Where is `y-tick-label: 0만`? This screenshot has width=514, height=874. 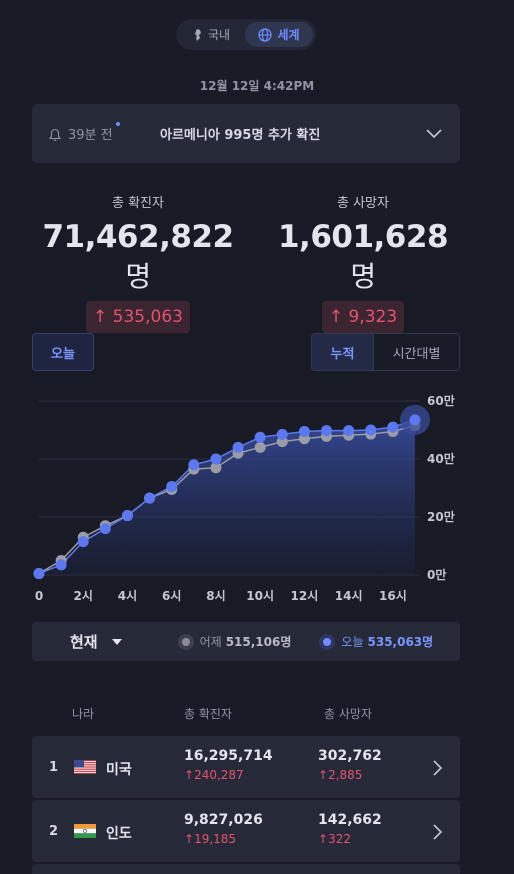 y-tick-label: 0만 is located at coordinates (436, 574).